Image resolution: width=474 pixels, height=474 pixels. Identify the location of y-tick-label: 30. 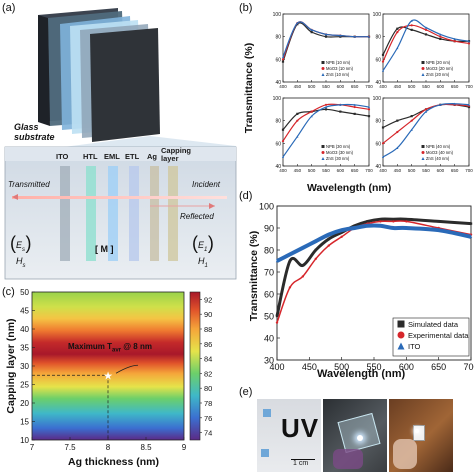
(24, 366).